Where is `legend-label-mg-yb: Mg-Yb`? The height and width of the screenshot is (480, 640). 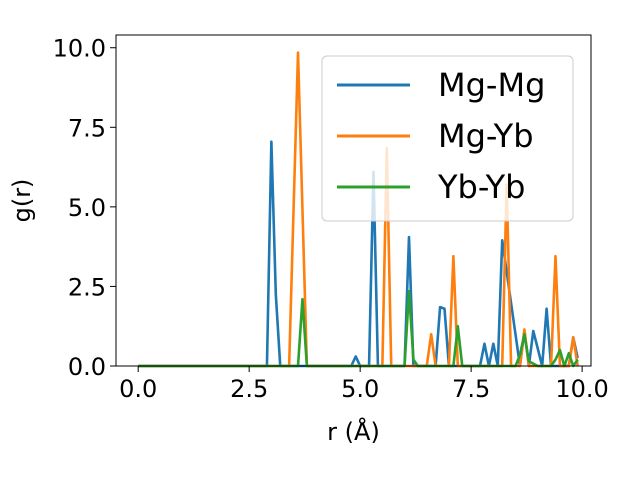
legend-label-mg-yb: Mg-Yb is located at coordinates (486, 136).